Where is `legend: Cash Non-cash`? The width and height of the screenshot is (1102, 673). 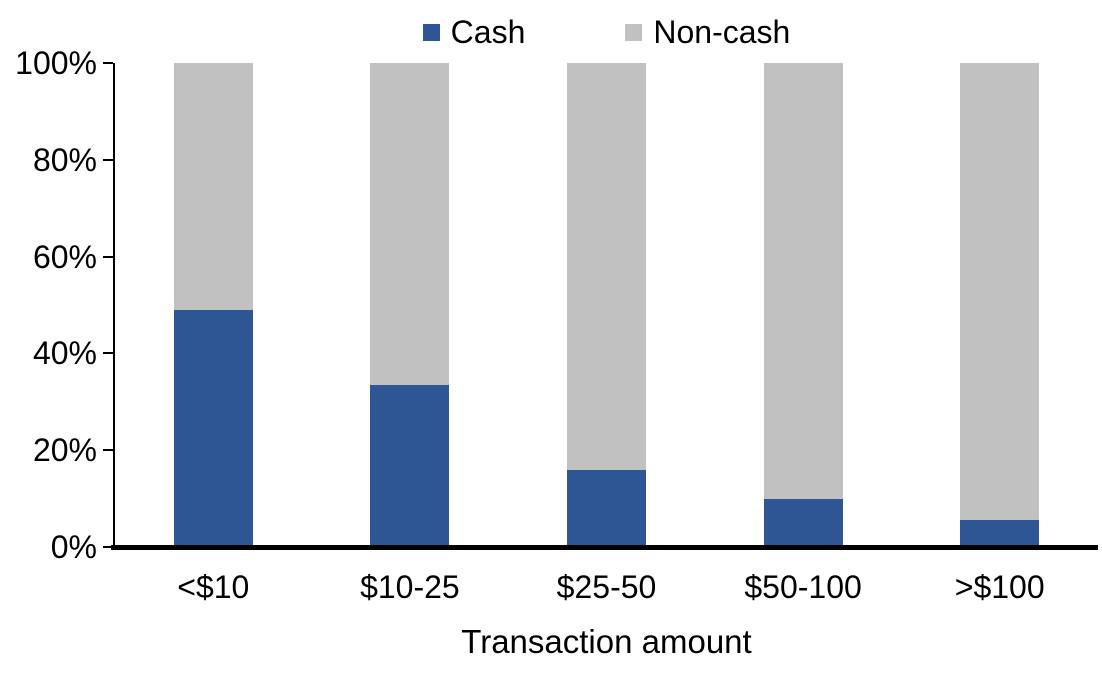 legend: Cash Non-cash is located at coordinates (606, 32).